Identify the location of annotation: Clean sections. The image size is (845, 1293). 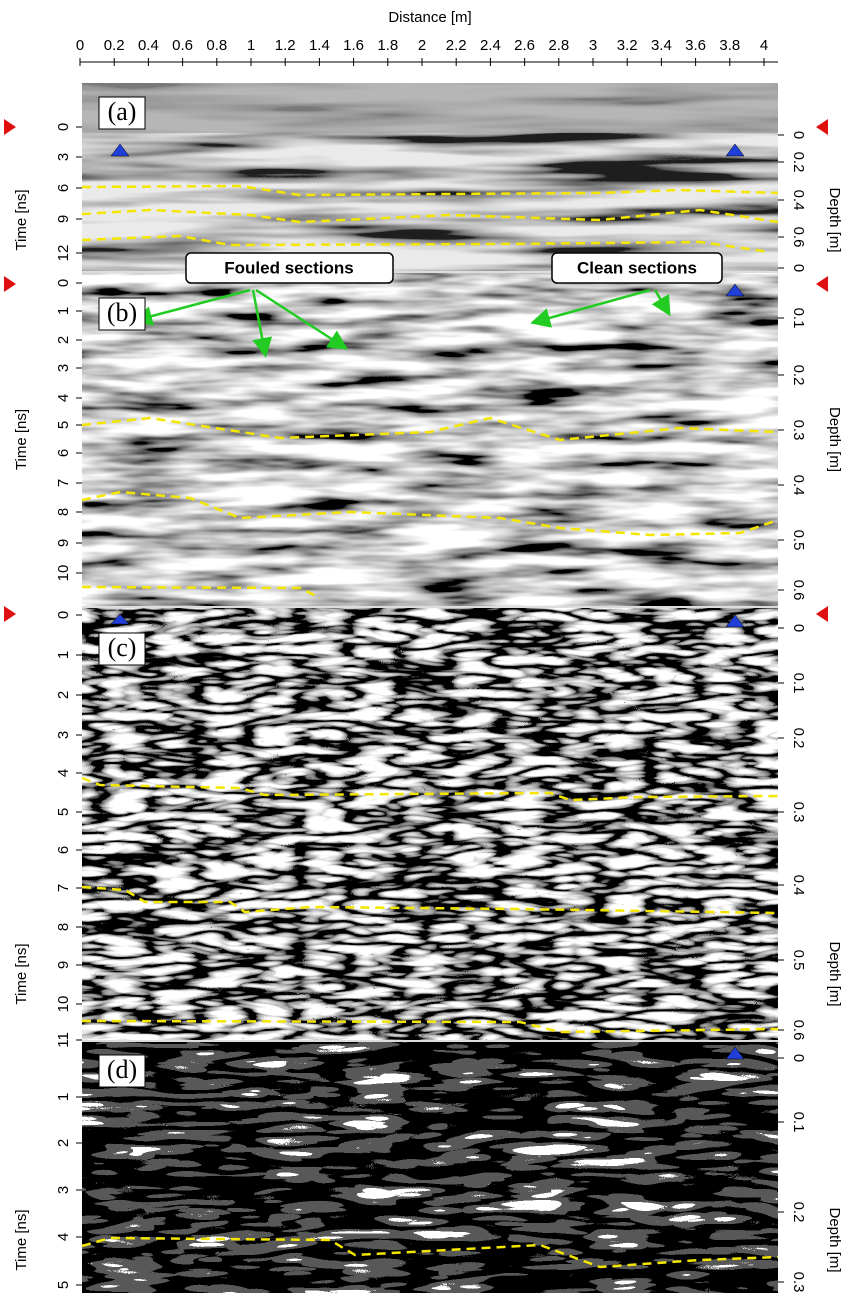
(637, 267).